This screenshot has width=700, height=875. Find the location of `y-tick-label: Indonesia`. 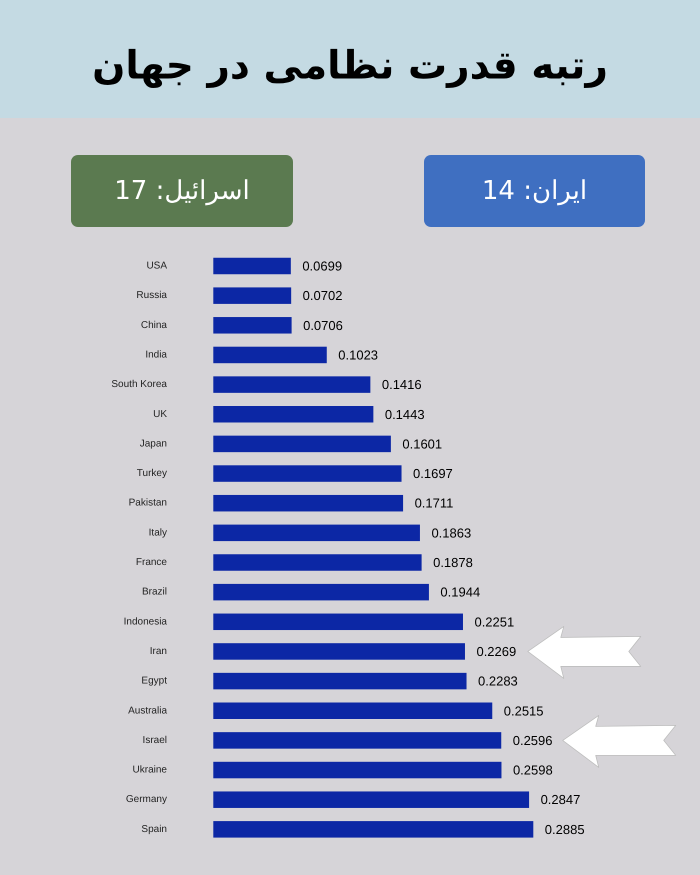

y-tick-label: Indonesia is located at coordinates (146, 622).